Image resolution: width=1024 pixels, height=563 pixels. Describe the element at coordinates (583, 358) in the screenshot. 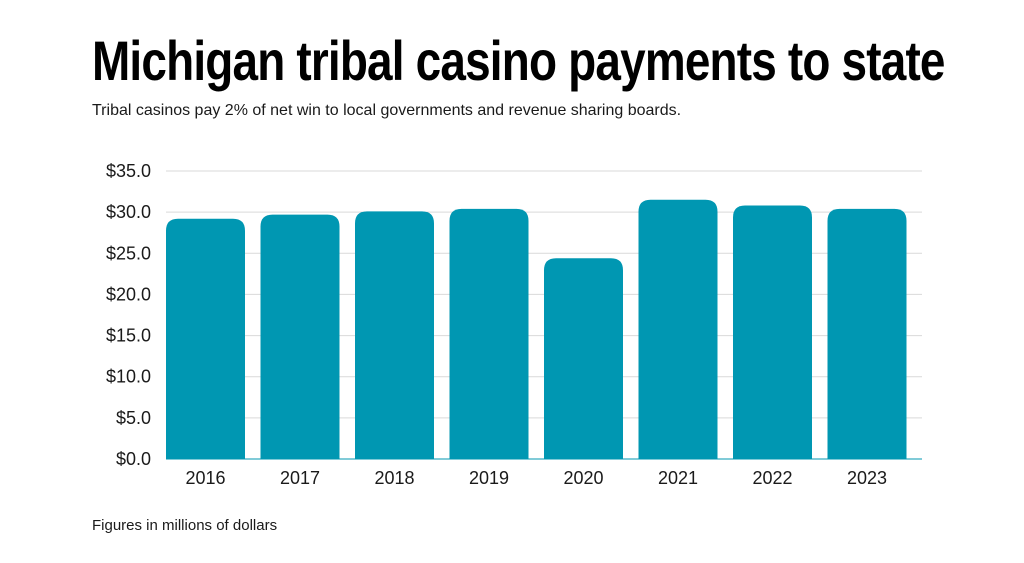

I see `bar-2020` at that location.